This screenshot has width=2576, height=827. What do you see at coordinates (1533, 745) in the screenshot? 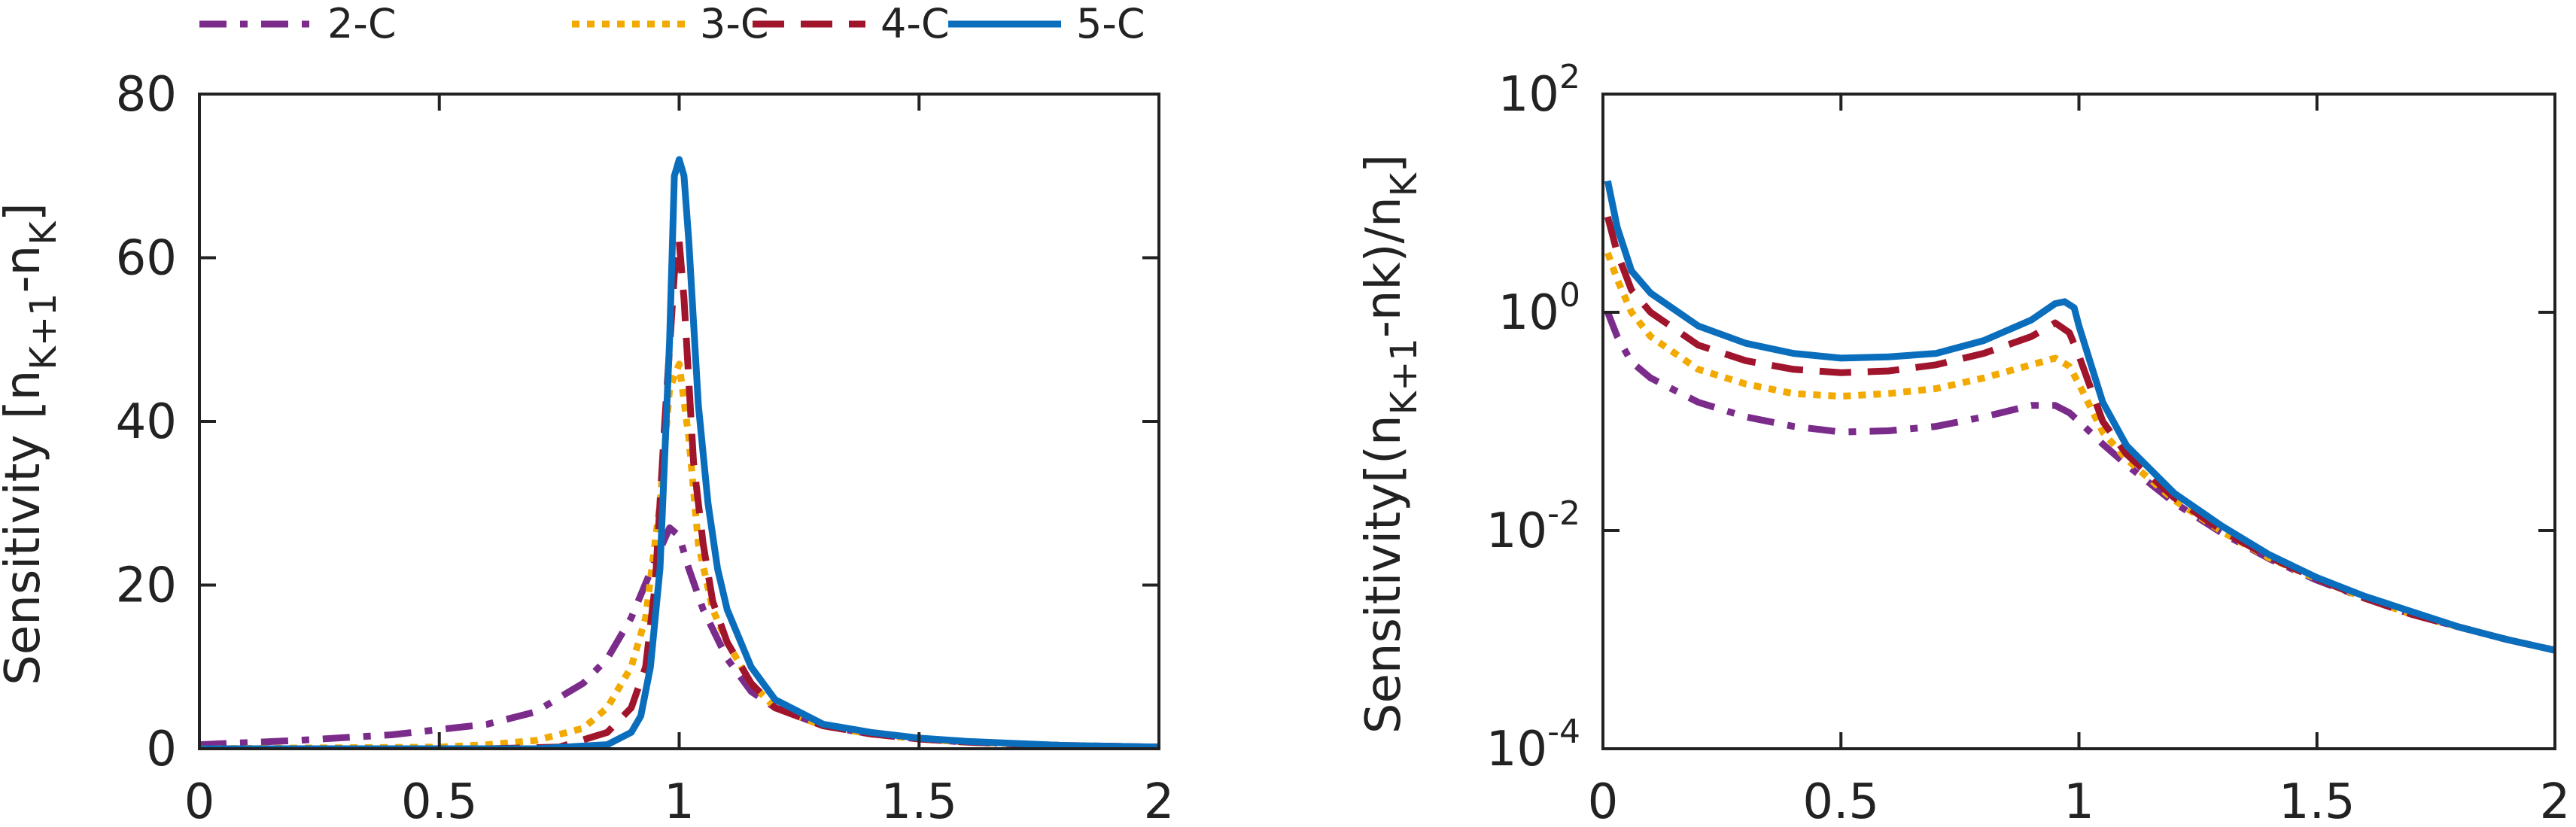
I see `y-tick-label: 10⁻⁴` at bounding box center [1533, 745].